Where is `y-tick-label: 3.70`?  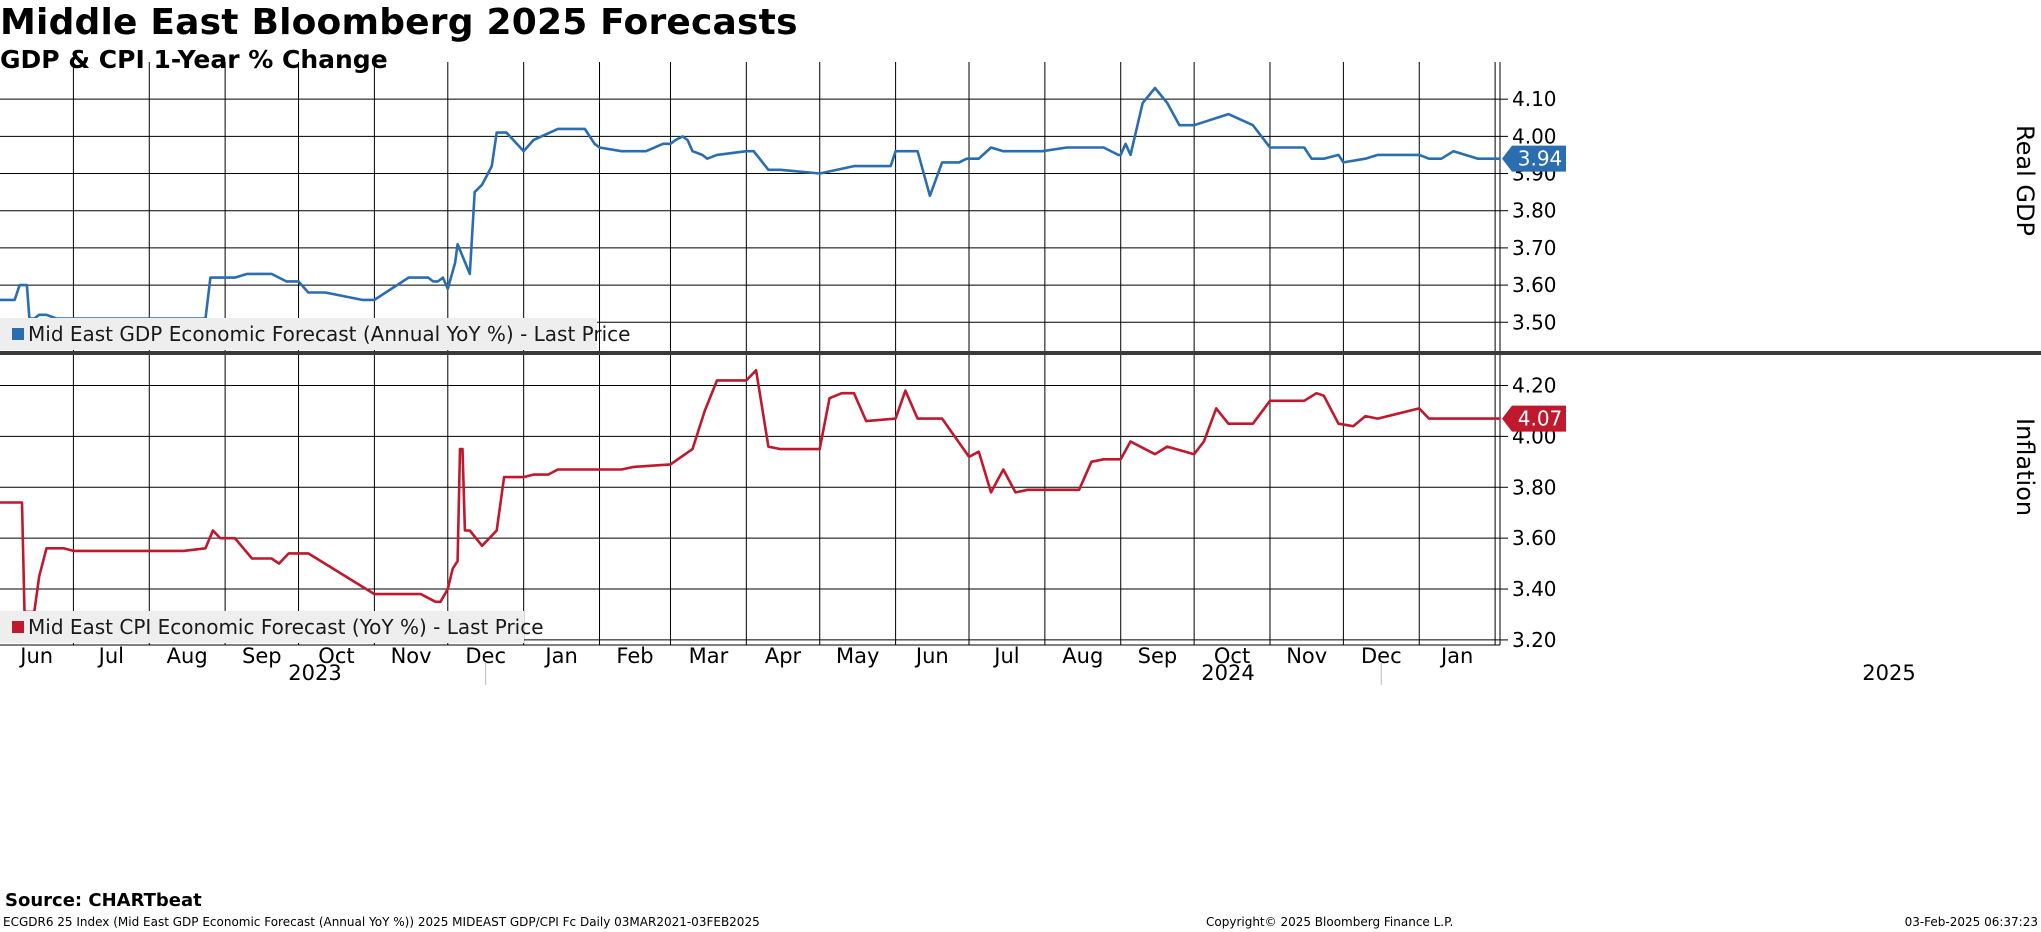 y-tick-label: 3.70 is located at coordinates (1534, 248).